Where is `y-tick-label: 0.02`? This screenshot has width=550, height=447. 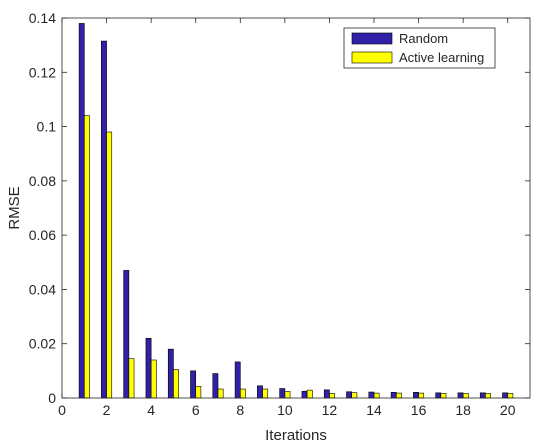 y-tick-label: 0.02 is located at coordinates (42, 344).